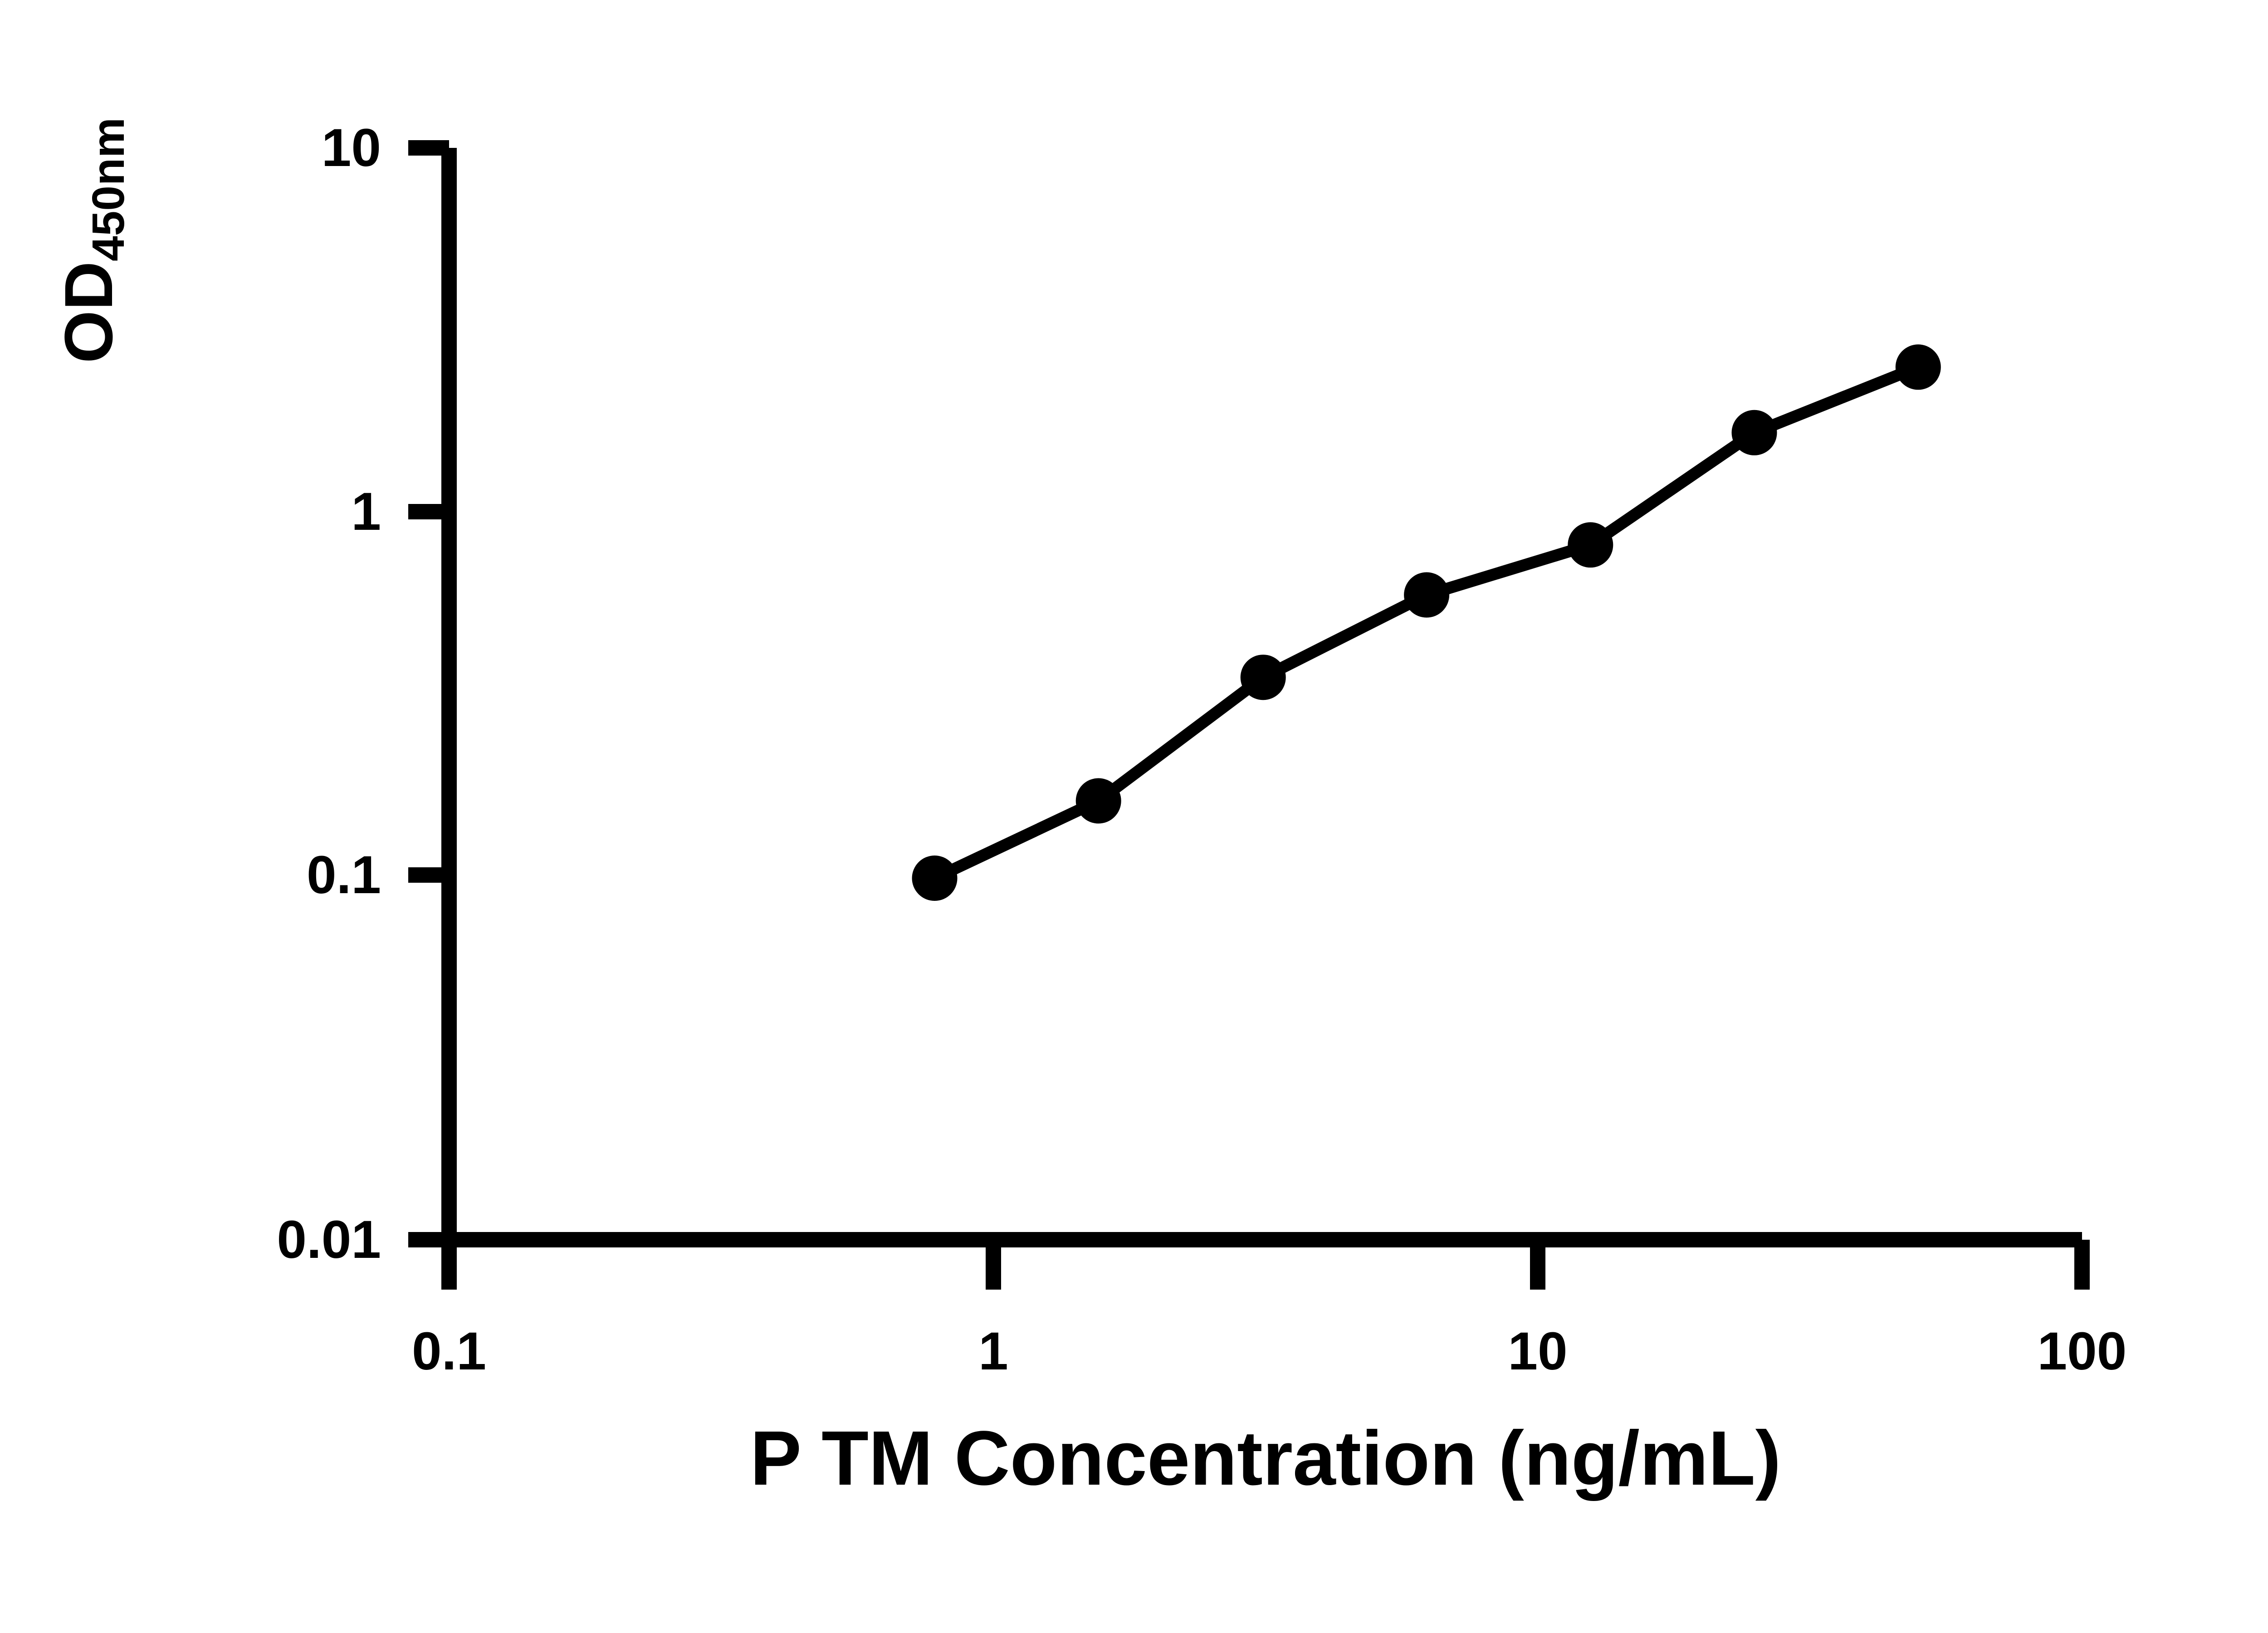 This screenshot has width=2268, height=1633. What do you see at coordinates (366, 512) in the screenshot?
I see `y-tick-label-1: 1` at bounding box center [366, 512].